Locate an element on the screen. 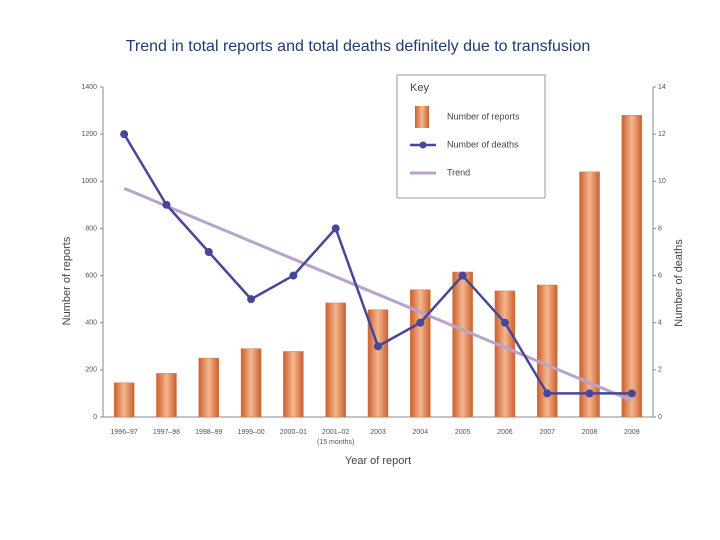 The image size is (720, 540). y-tick-label: 400 is located at coordinates (91, 323).